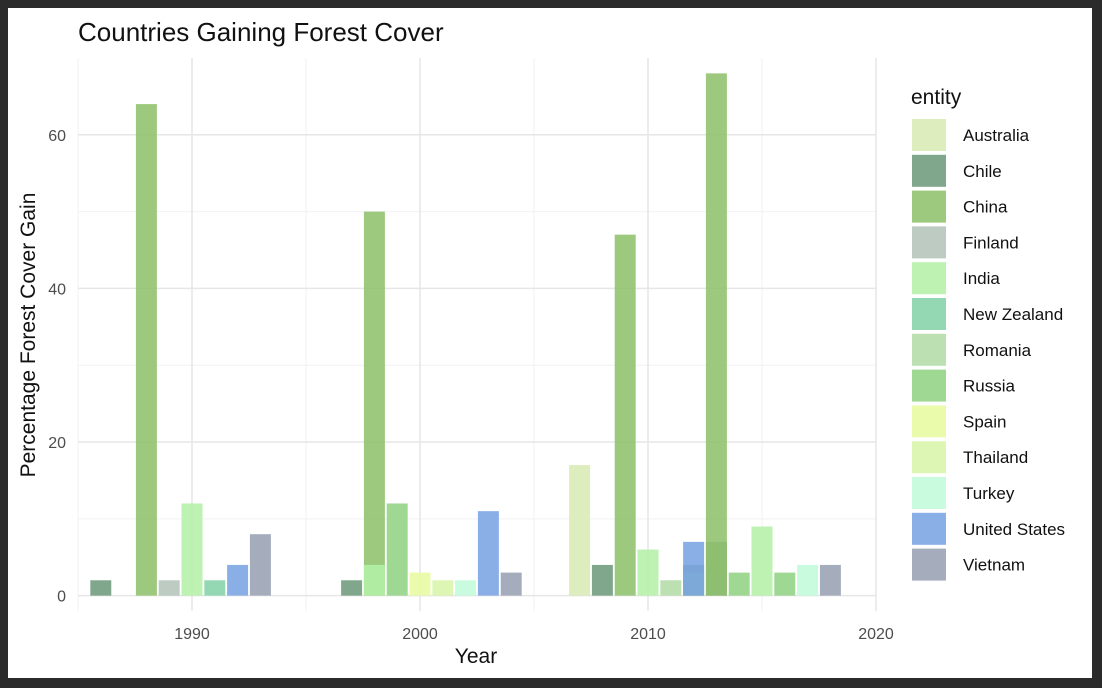 This screenshot has height=688, width=1102. Describe the element at coordinates (57, 443) in the screenshot. I see `y-tick-label: 20` at that location.